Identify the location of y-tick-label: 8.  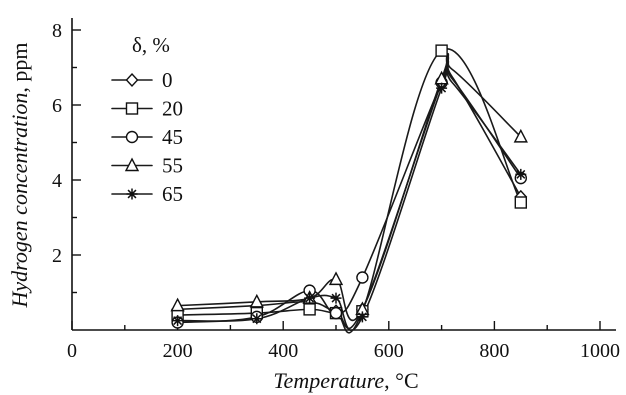
(57, 31).